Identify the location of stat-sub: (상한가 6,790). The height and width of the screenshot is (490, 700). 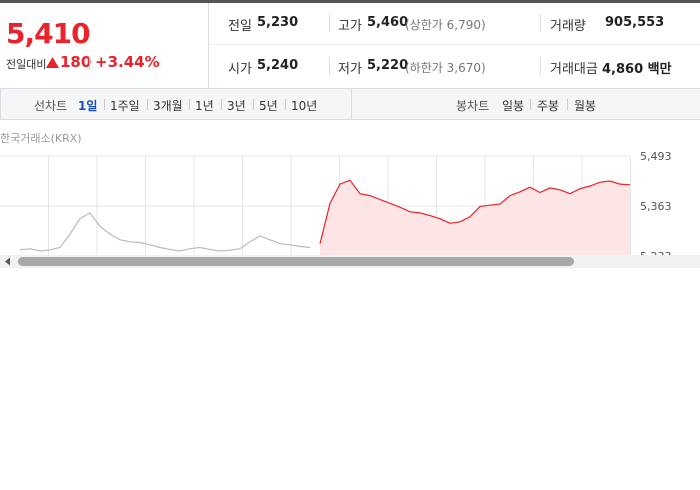
(445, 25).